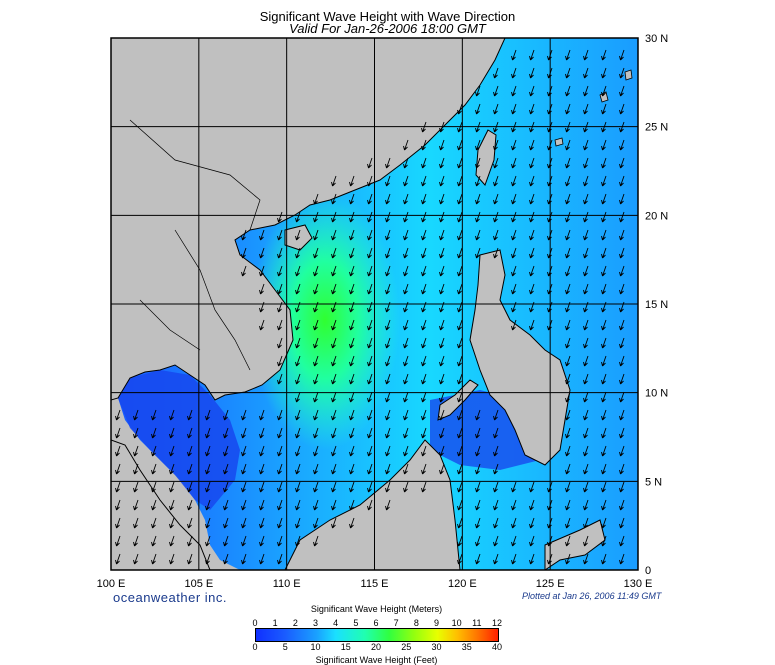 The height and width of the screenshot is (665, 775). What do you see at coordinates (406, 647) in the screenshot?
I see `colorbar-tick-label: 25` at bounding box center [406, 647].